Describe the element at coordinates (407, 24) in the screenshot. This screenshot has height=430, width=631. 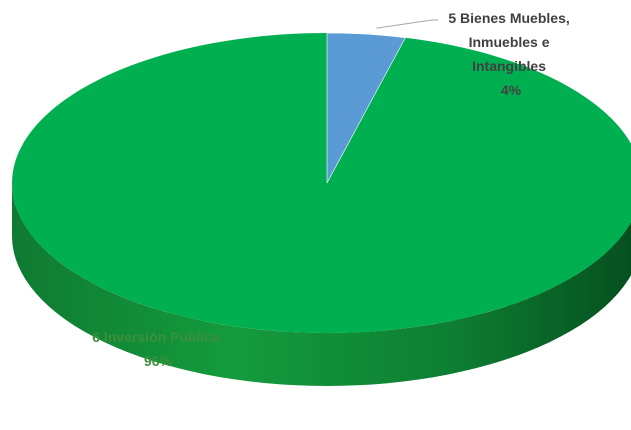
I see `leader-line` at that location.